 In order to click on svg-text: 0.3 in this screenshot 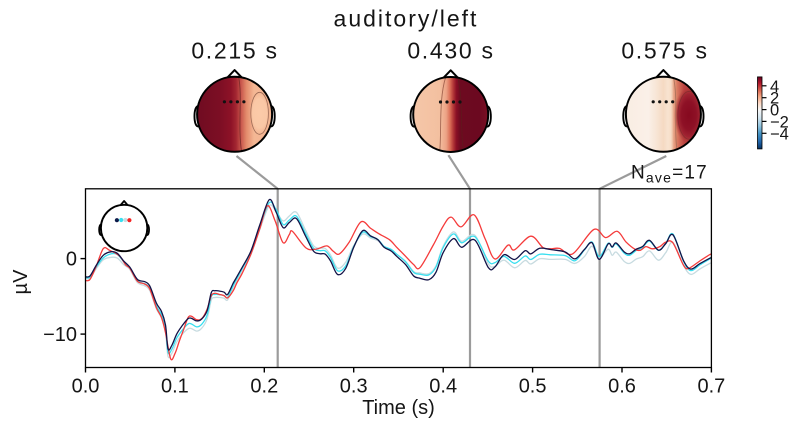, I will do `click(354, 387)`.